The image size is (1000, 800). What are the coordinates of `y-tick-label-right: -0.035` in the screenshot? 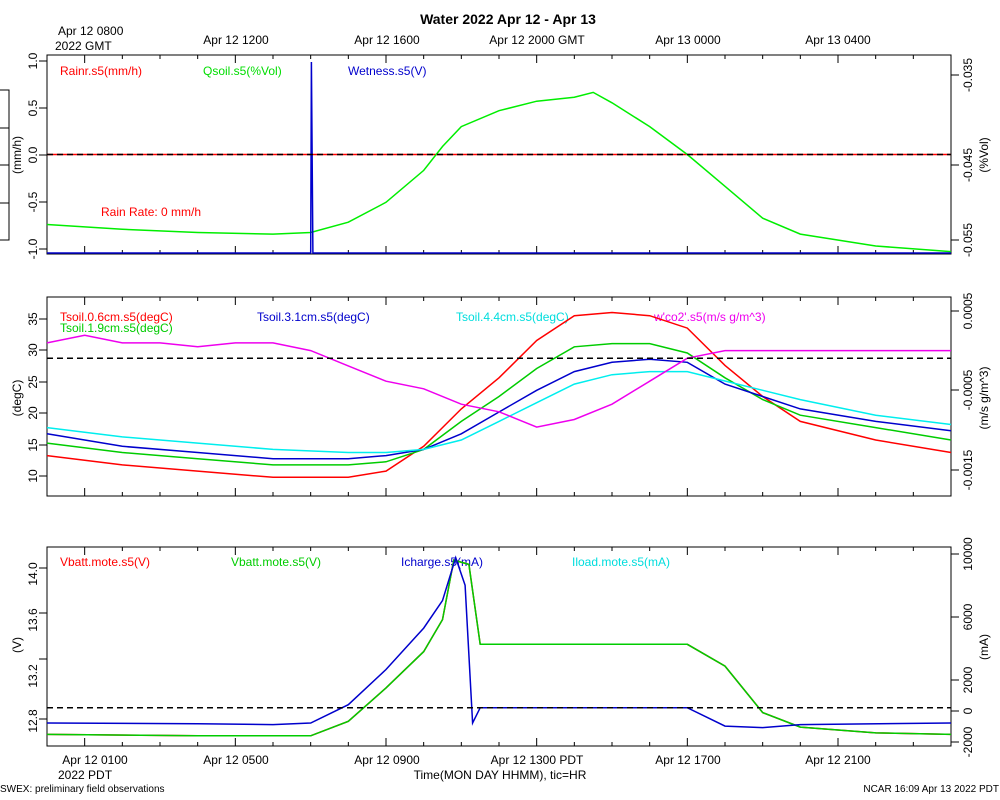 It's located at (968, 75).